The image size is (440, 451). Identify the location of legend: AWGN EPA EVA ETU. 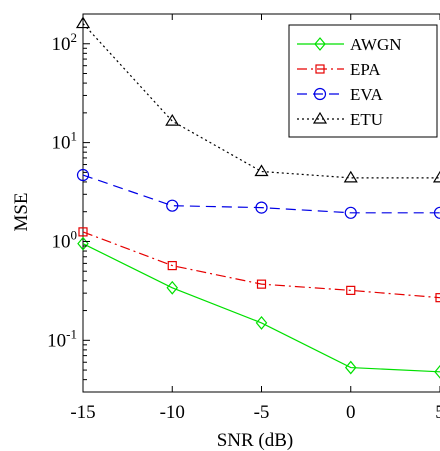
(363, 81).